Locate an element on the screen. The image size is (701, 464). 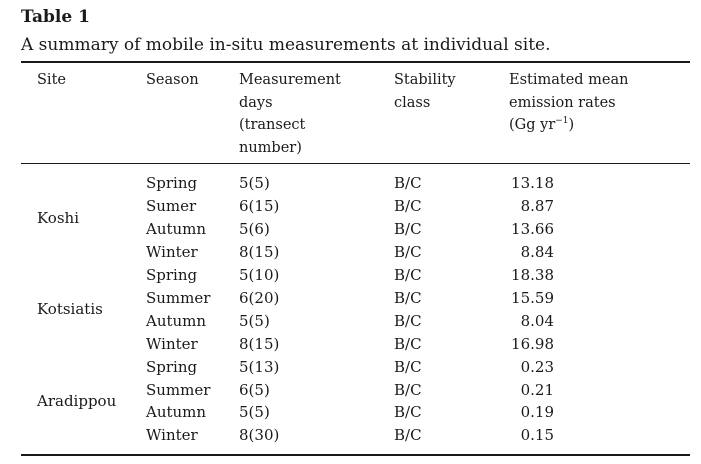
header-site: Site is located at coordinates (51, 80).